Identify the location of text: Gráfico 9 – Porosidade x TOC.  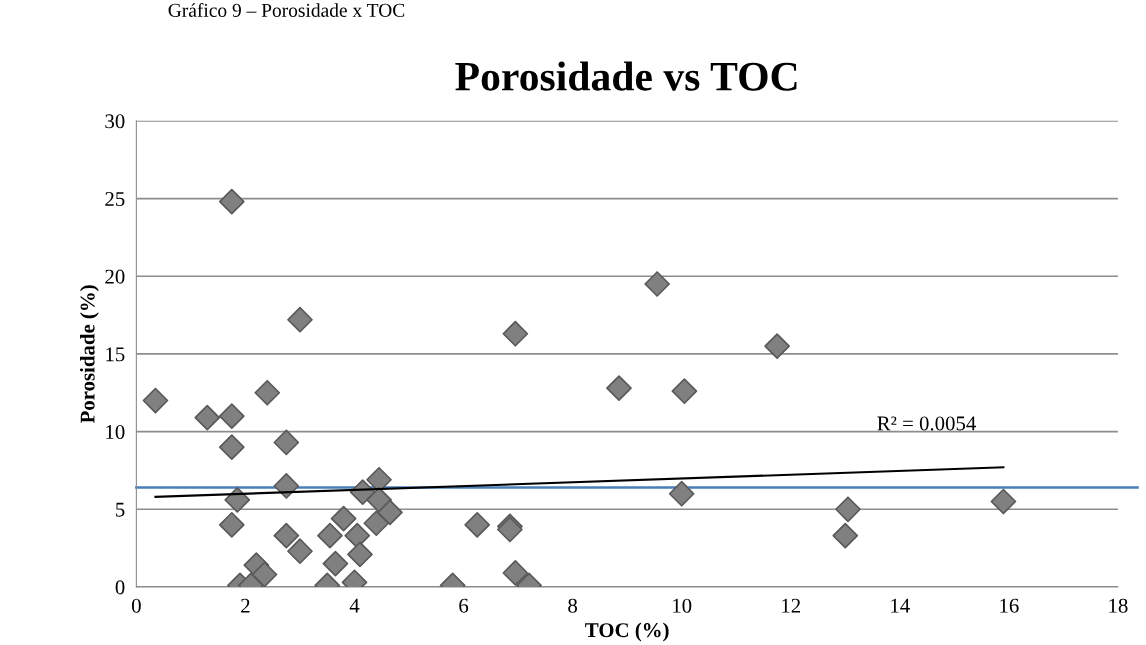
(286, 10).